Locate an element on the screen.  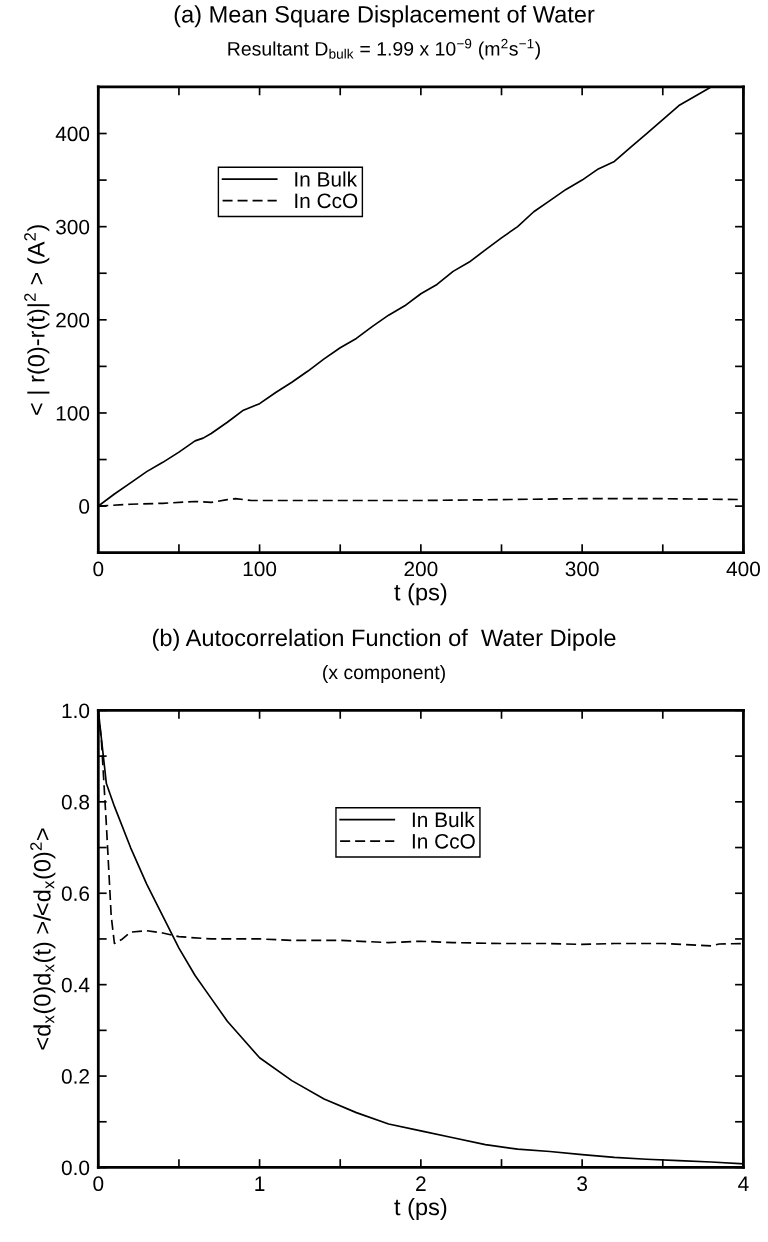
y-axis-title: < | r(0)-r(t)|$^{2}$ > (A$^{2}$) is located at coordinates (37, 320).